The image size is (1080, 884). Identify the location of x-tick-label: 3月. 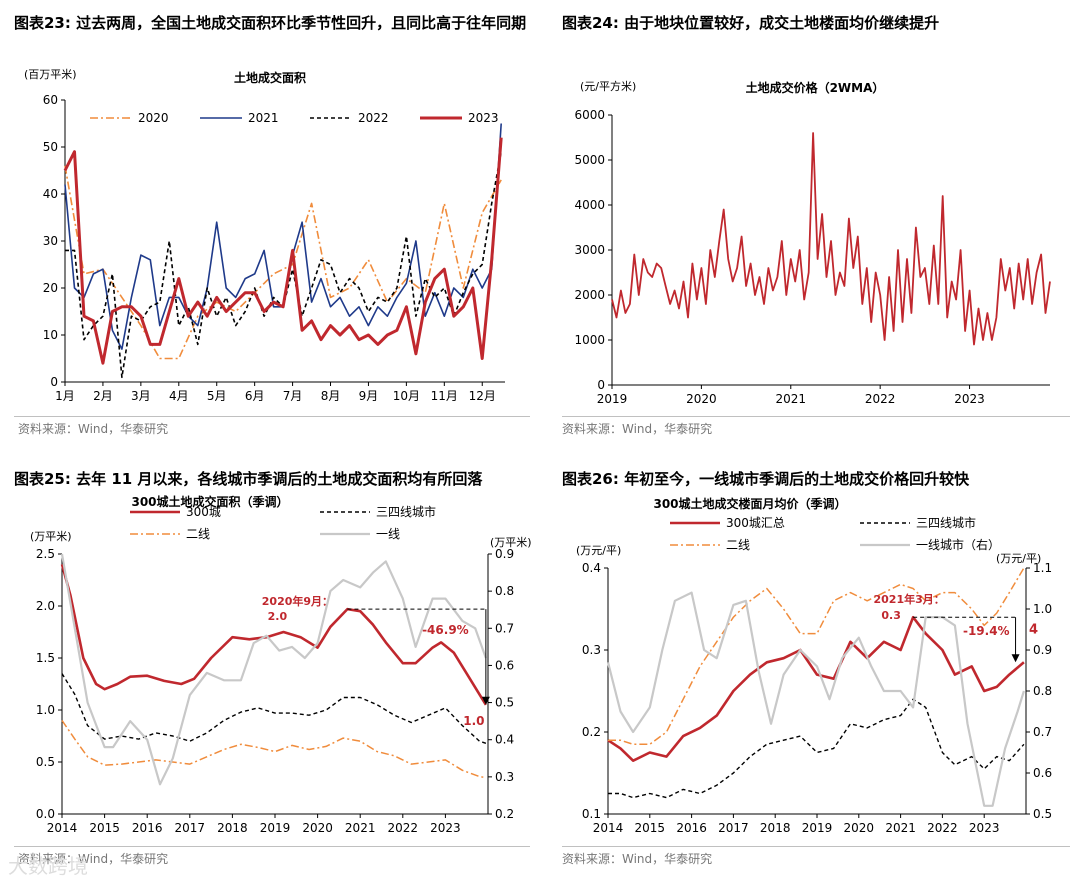
(141, 396).